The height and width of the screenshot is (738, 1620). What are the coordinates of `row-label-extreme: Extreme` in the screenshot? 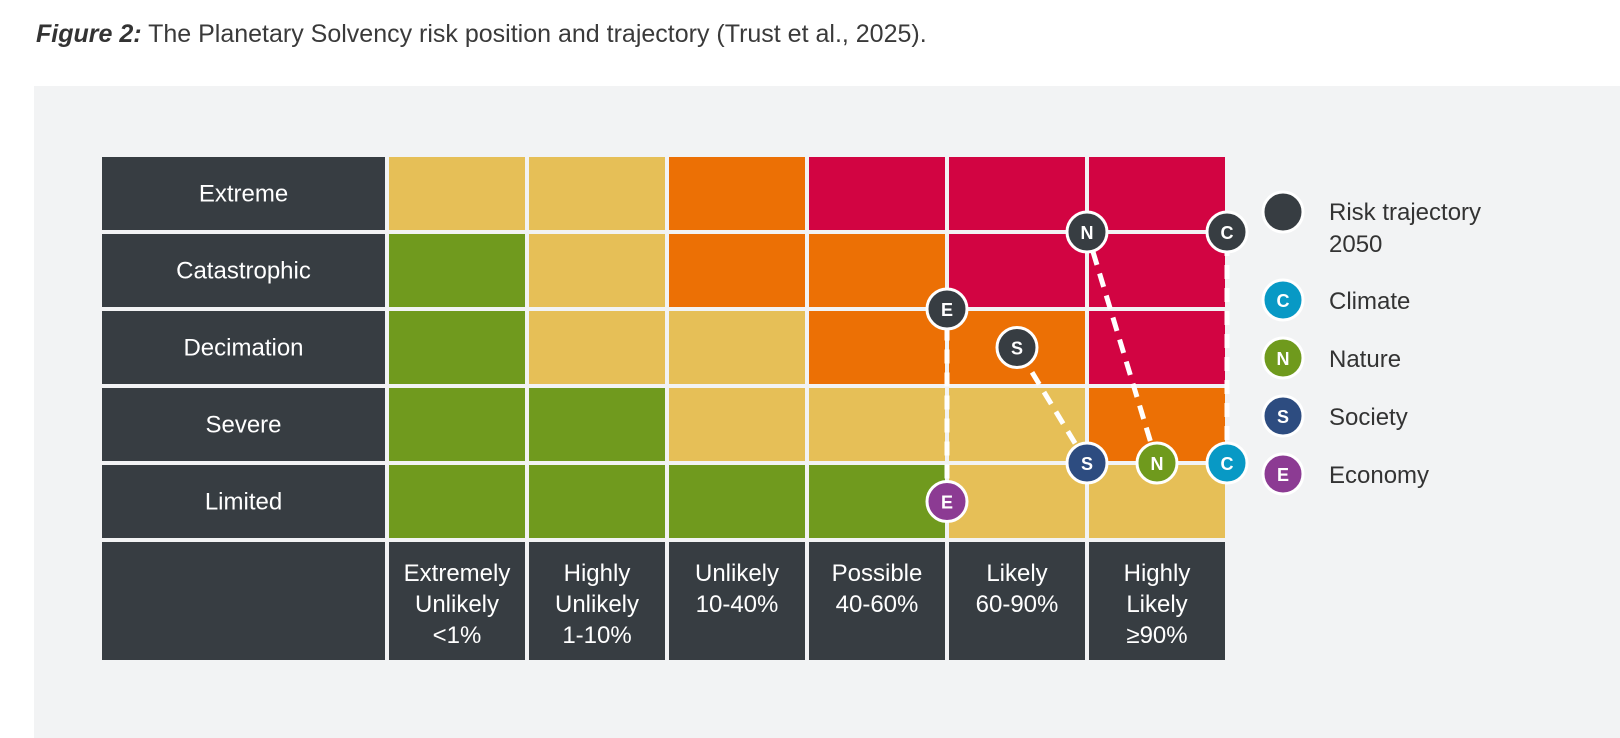 It's located at (243, 194).